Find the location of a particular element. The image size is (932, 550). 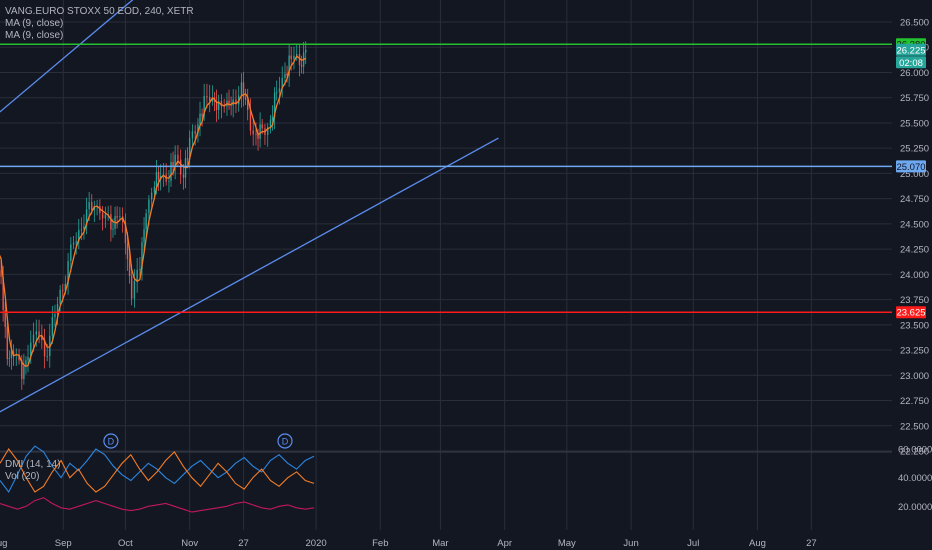

adx-line is located at coordinates (157, 505).